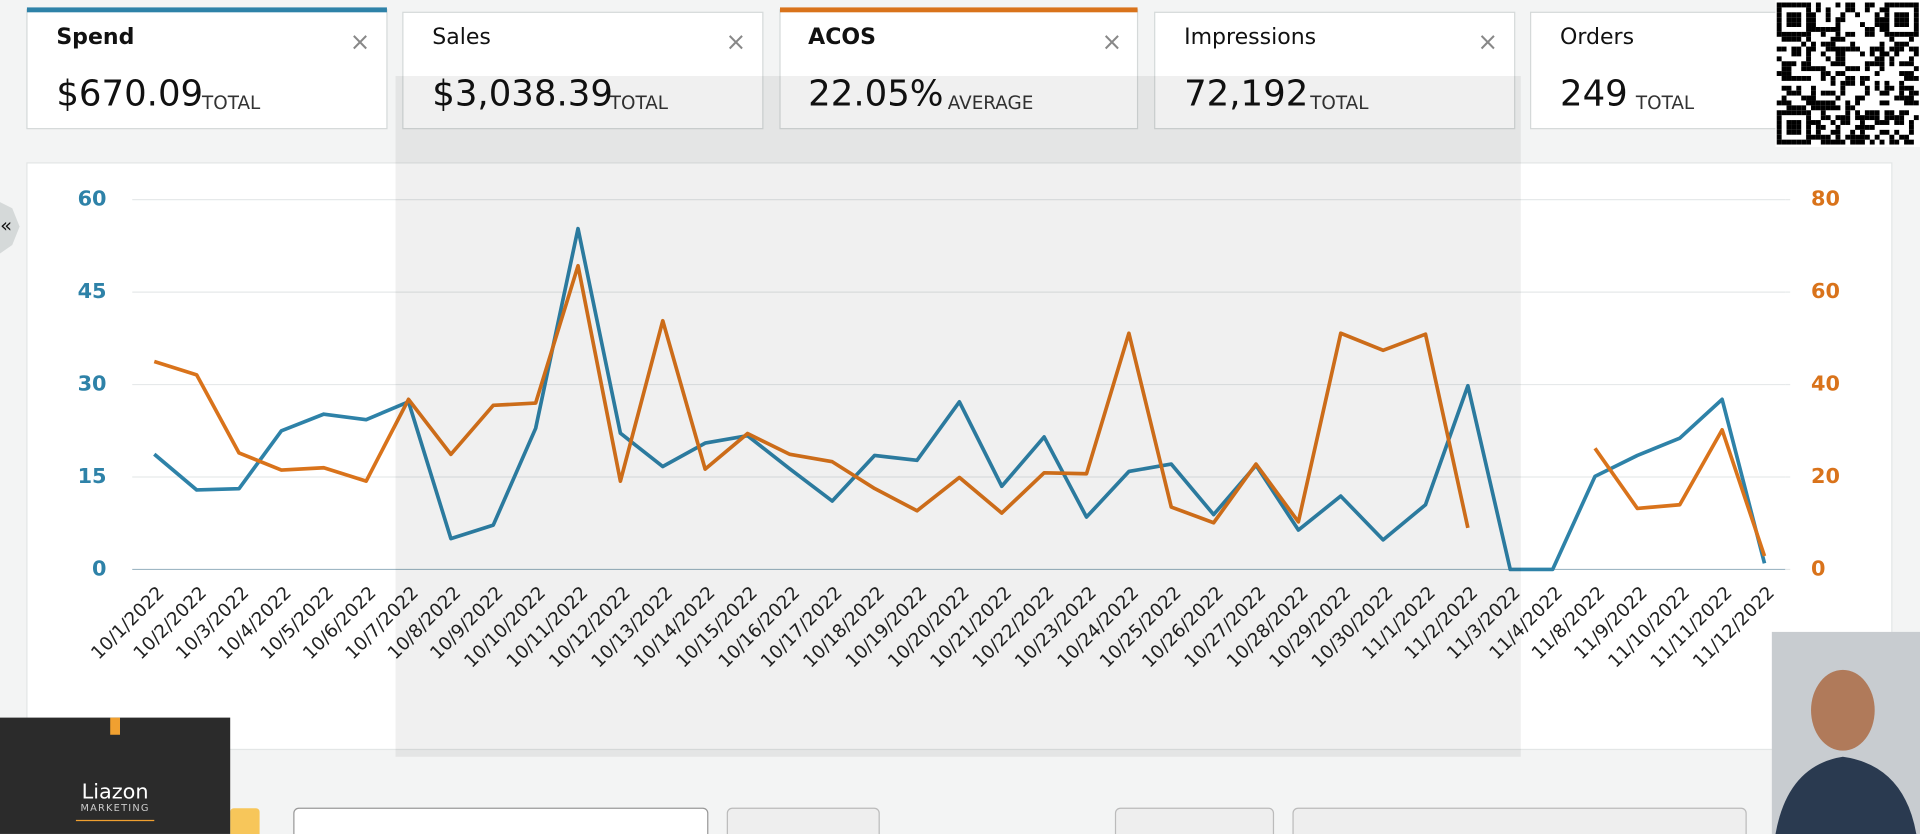 The height and width of the screenshot is (834, 1920). Describe the element at coordinates (1194, 820) in the screenshot. I see `columns-button` at that location.